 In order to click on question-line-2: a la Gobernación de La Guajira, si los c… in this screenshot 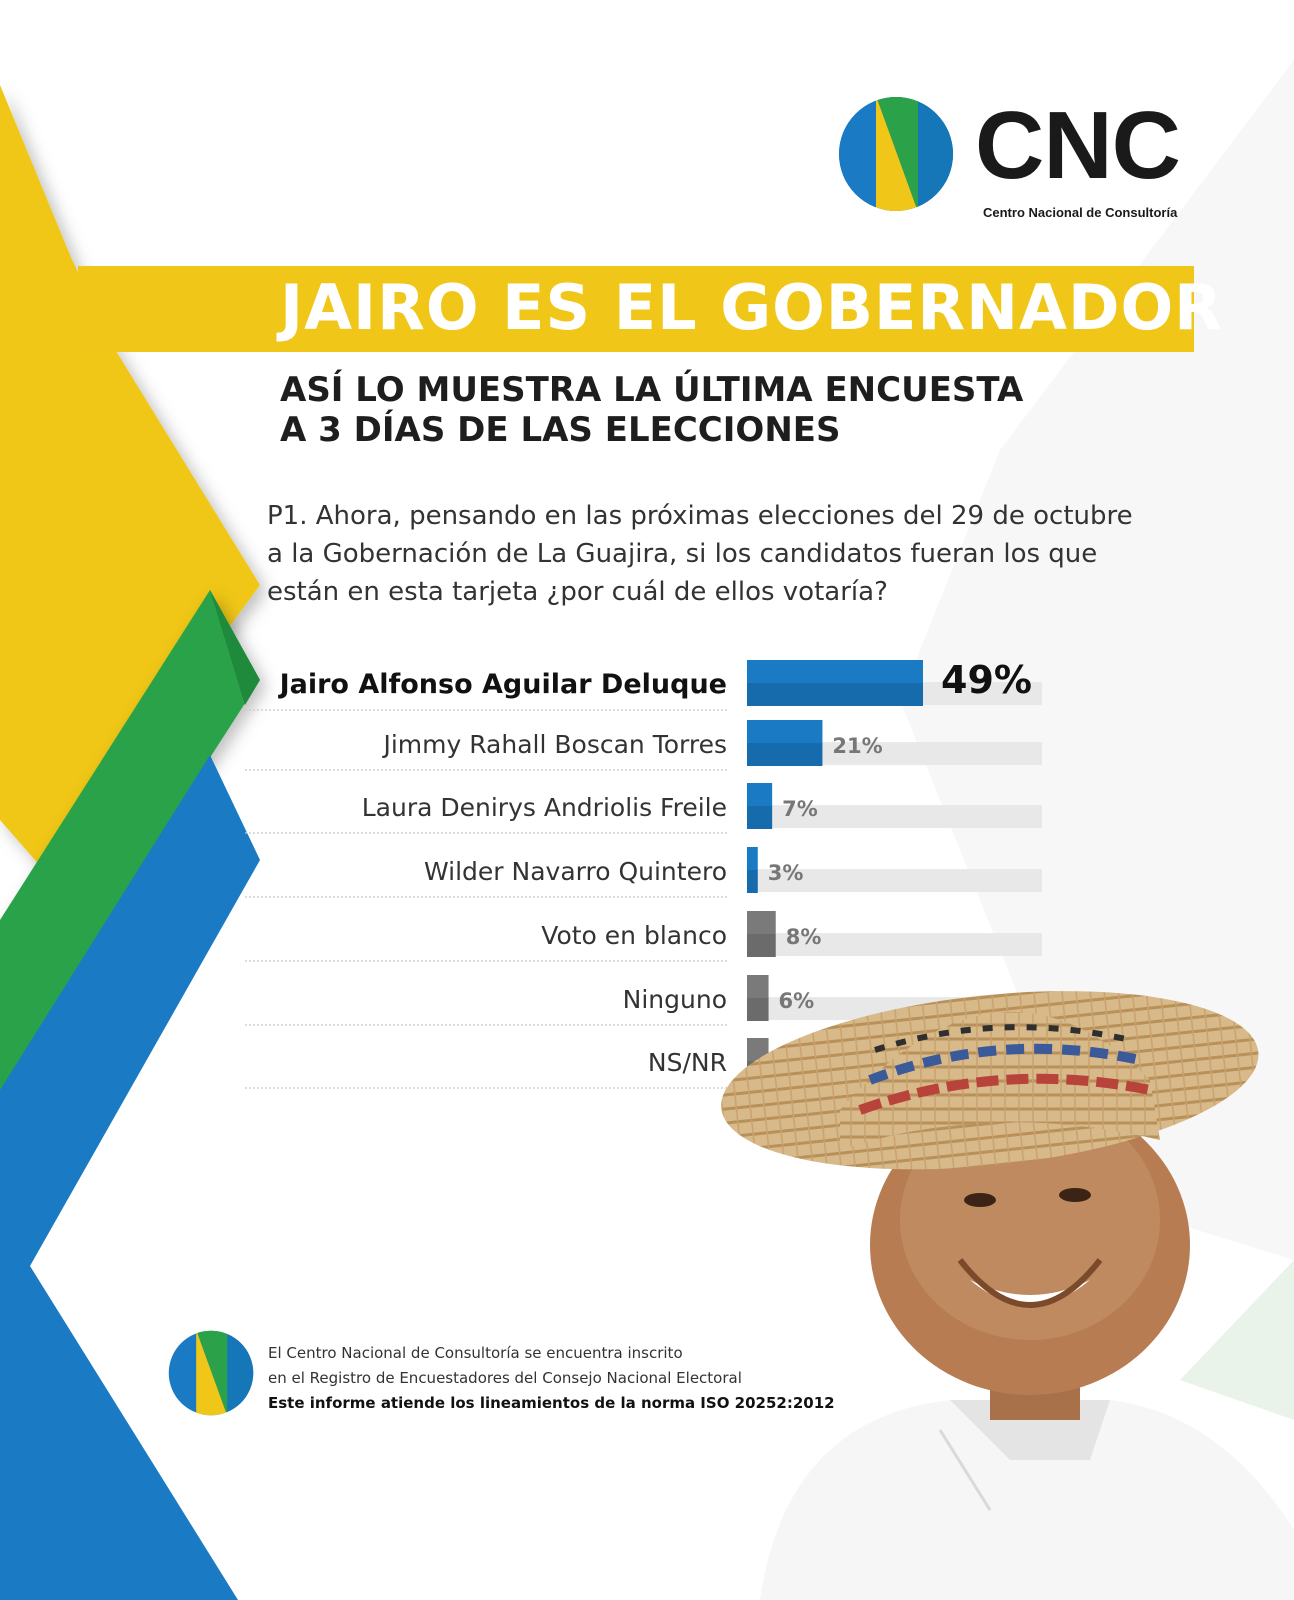, I will do `click(682, 554)`.